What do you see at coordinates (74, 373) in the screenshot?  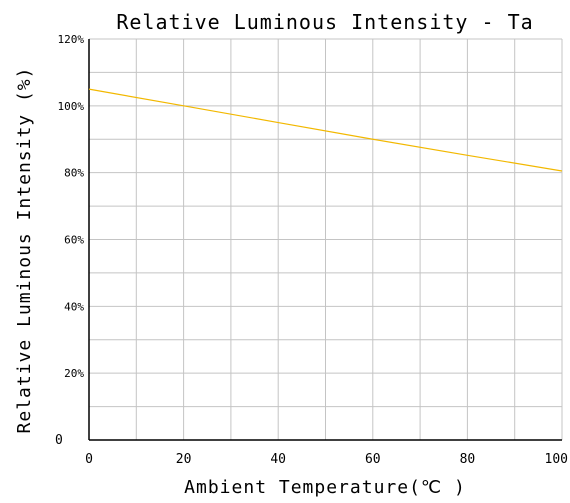 I see `y-tick-label: 20%` at bounding box center [74, 373].